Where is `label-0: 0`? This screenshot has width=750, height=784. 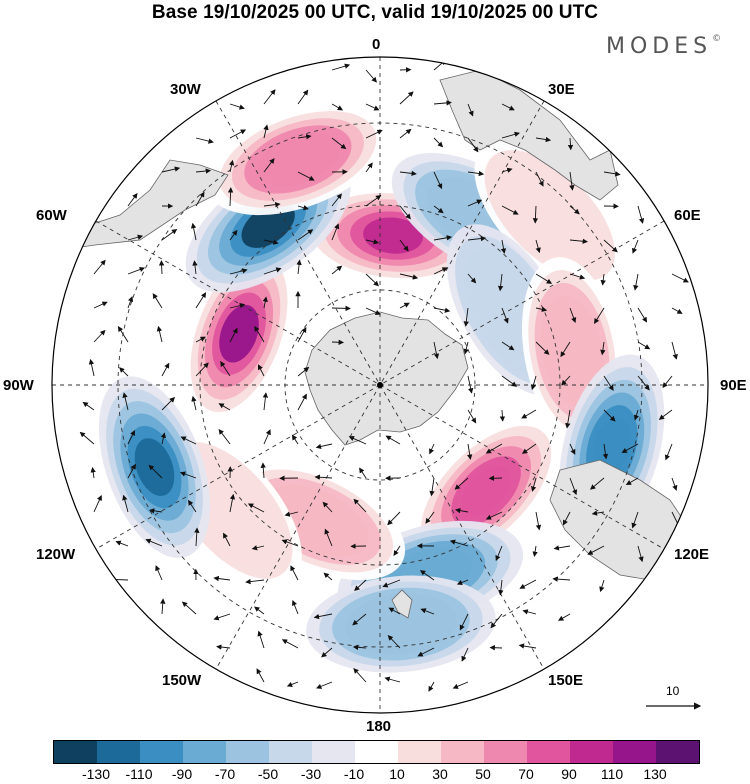 label-0: 0 is located at coordinates (376, 44).